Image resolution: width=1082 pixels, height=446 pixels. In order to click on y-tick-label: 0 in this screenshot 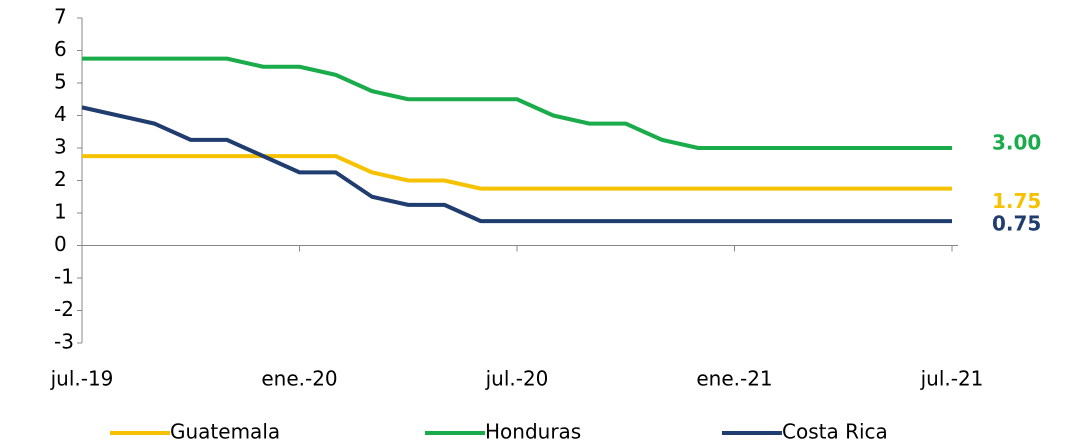, I will do `click(60, 244)`.